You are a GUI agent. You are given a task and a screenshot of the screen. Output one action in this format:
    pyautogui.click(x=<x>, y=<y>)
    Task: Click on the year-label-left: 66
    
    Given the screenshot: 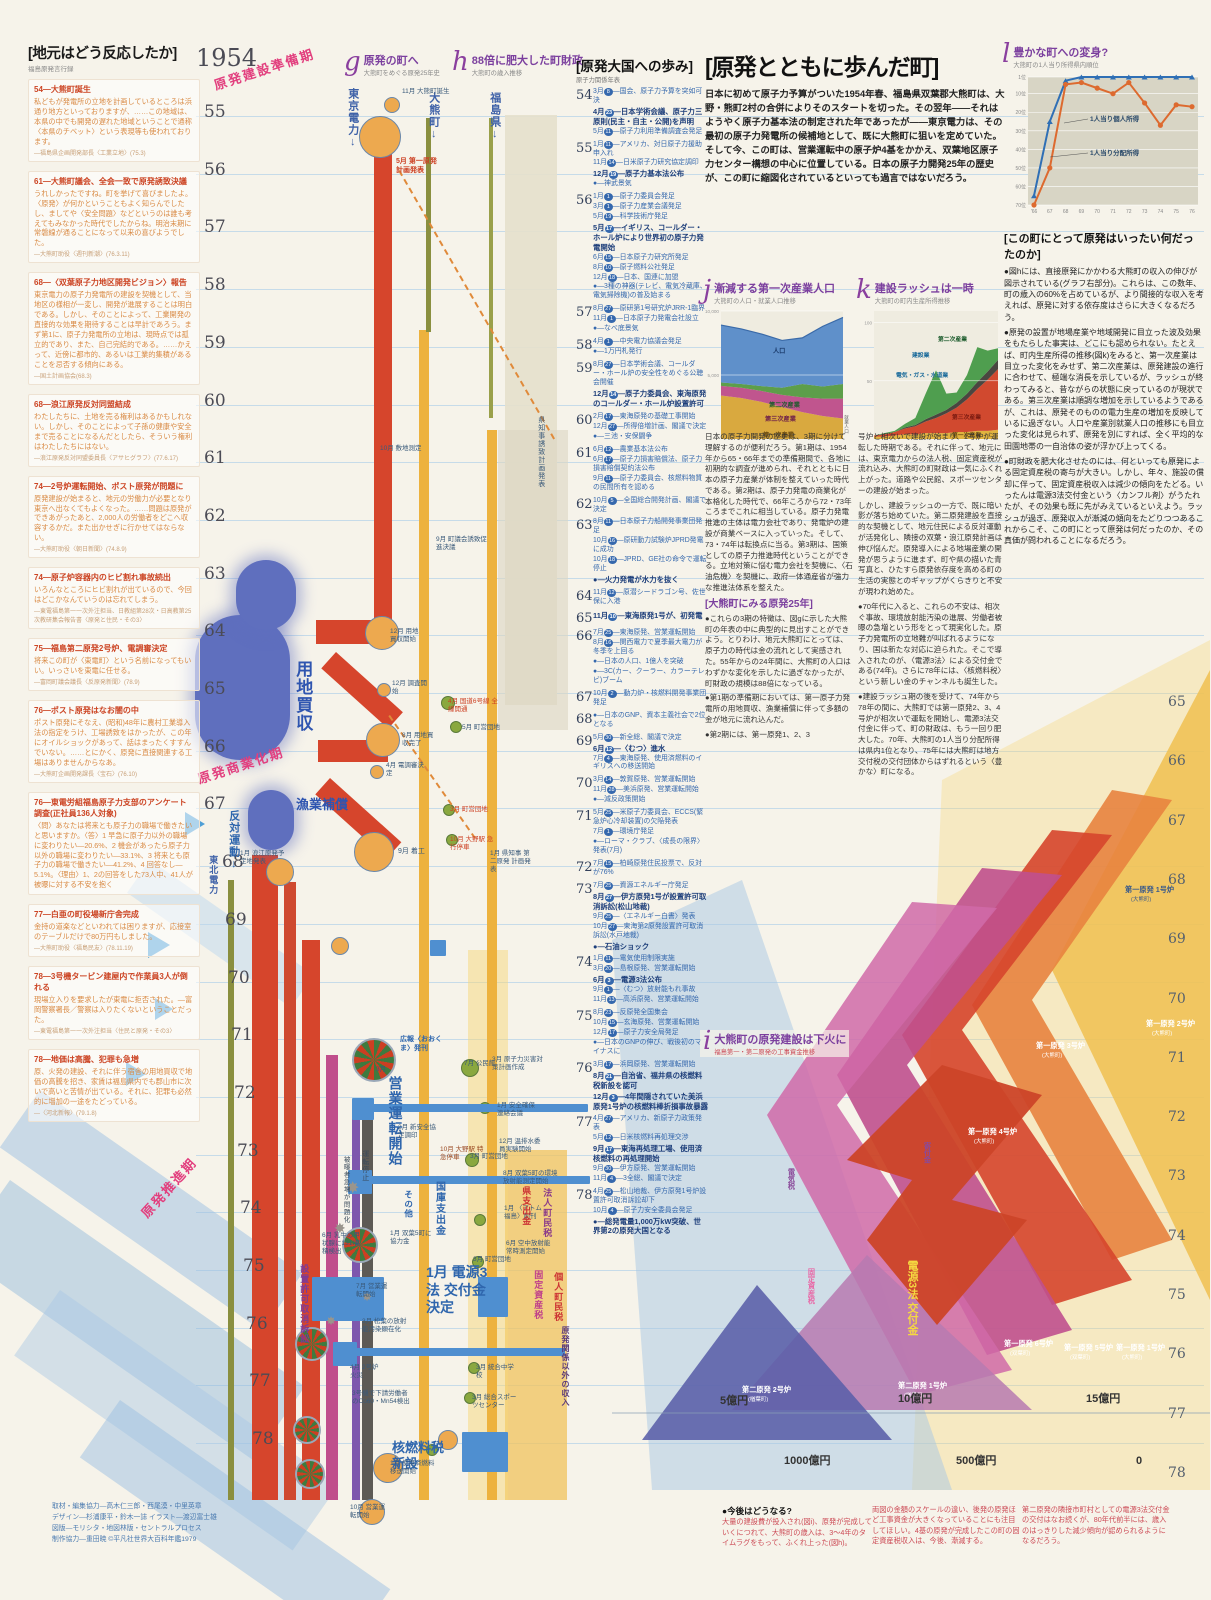 What is the action you would take?
    pyautogui.click(x=215, y=746)
    